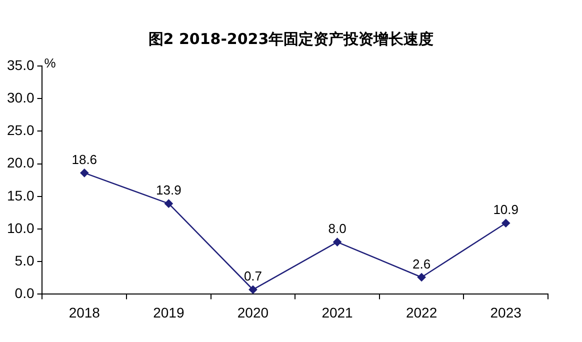  I want to click on data-label: 13.9, so click(169, 190).